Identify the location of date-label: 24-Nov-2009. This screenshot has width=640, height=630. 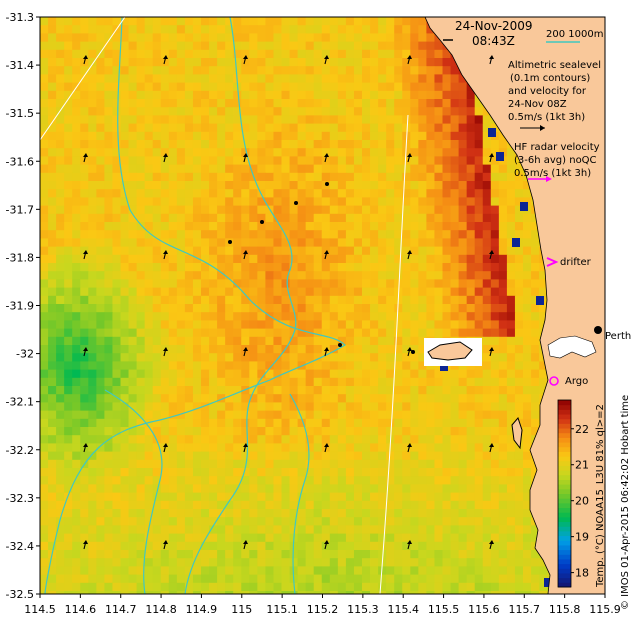
(494, 26).